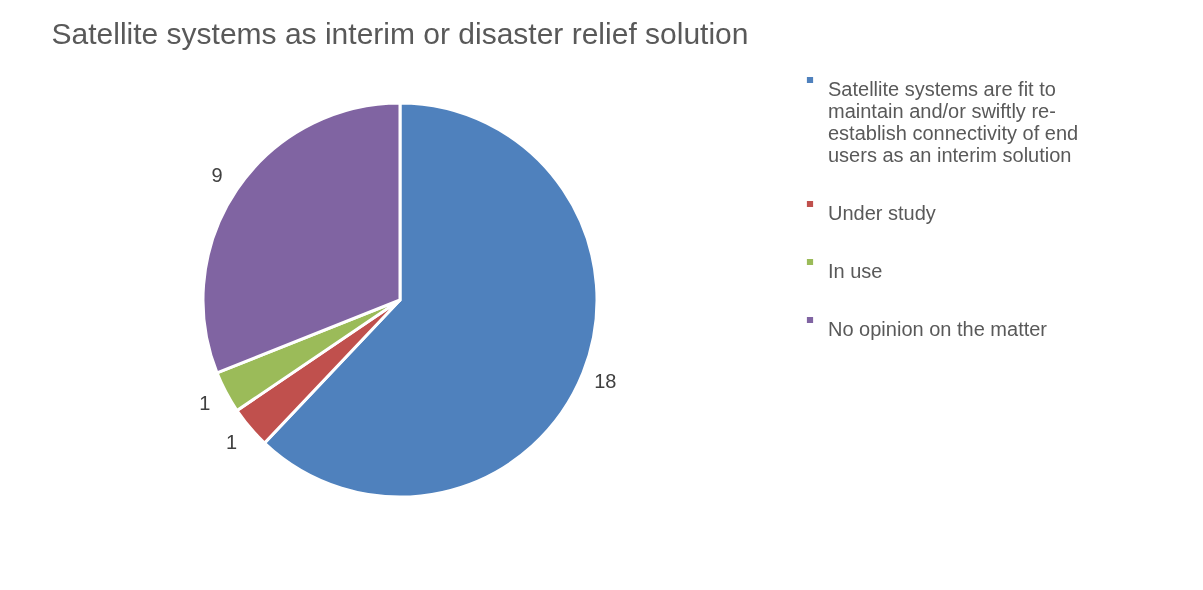 The image size is (1203, 590). What do you see at coordinates (605, 380) in the screenshot?
I see `data-label: 18` at bounding box center [605, 380].